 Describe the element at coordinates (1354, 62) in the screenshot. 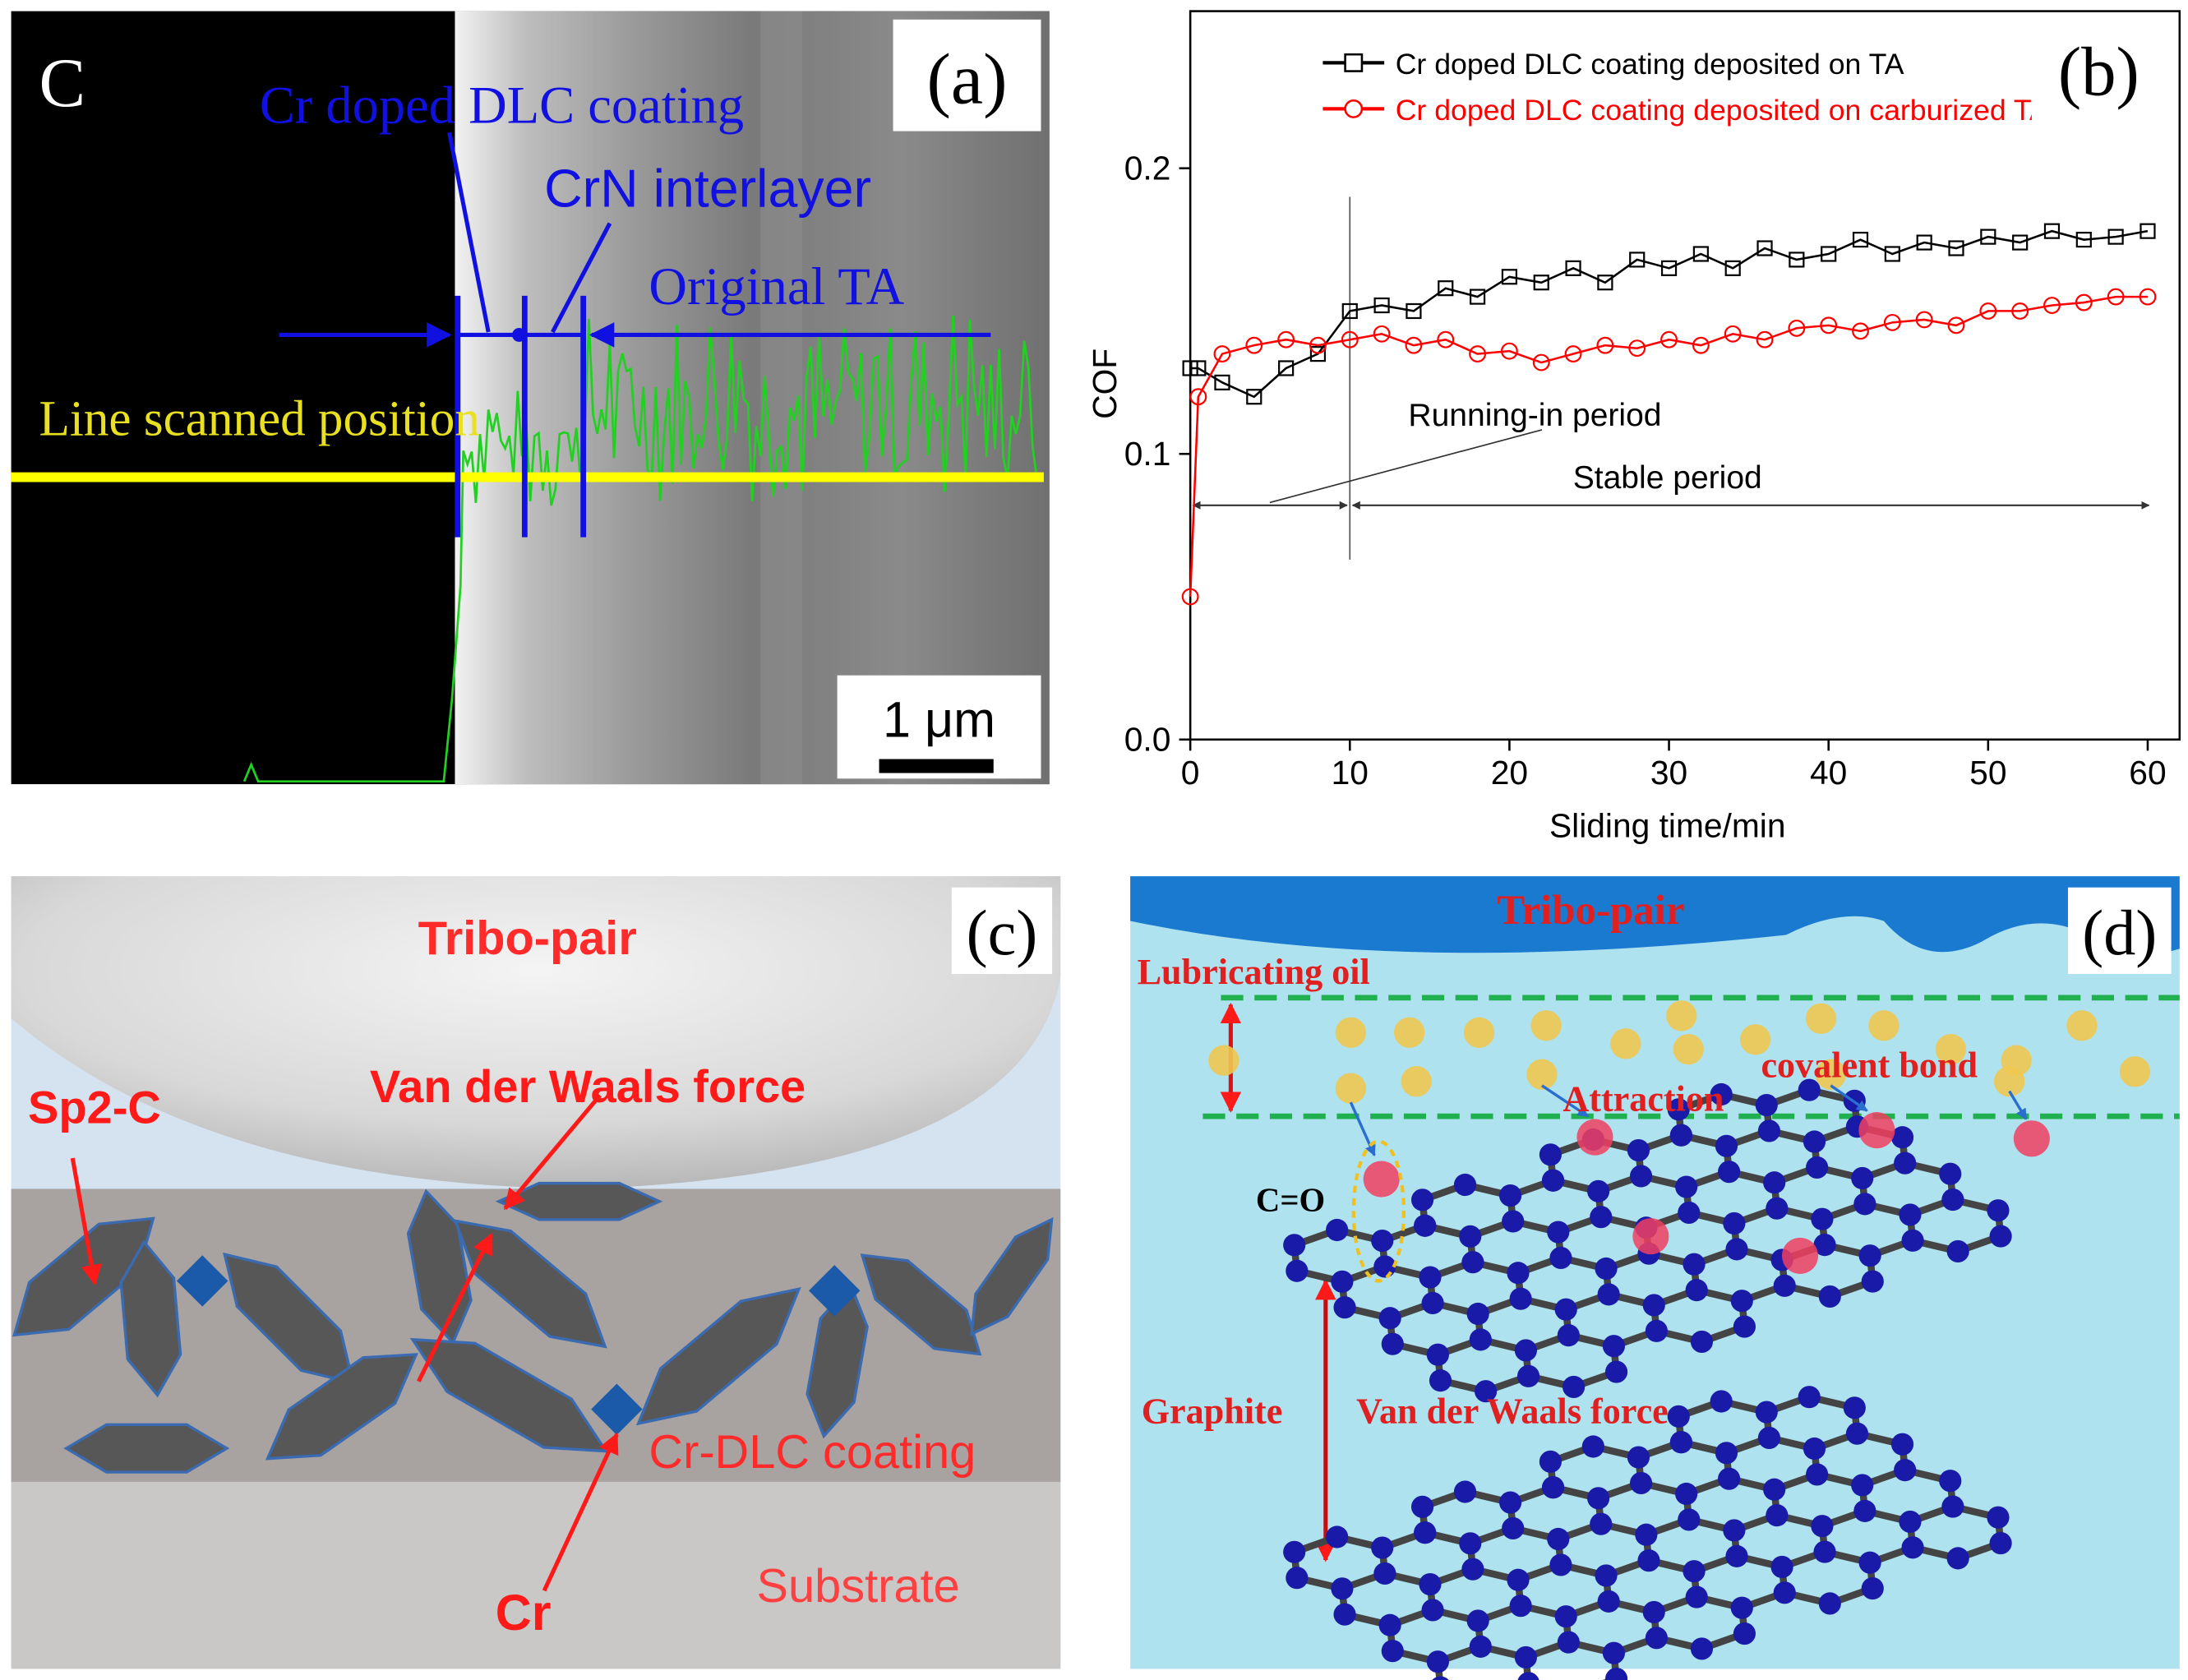

I see `legend-marker` at that location.